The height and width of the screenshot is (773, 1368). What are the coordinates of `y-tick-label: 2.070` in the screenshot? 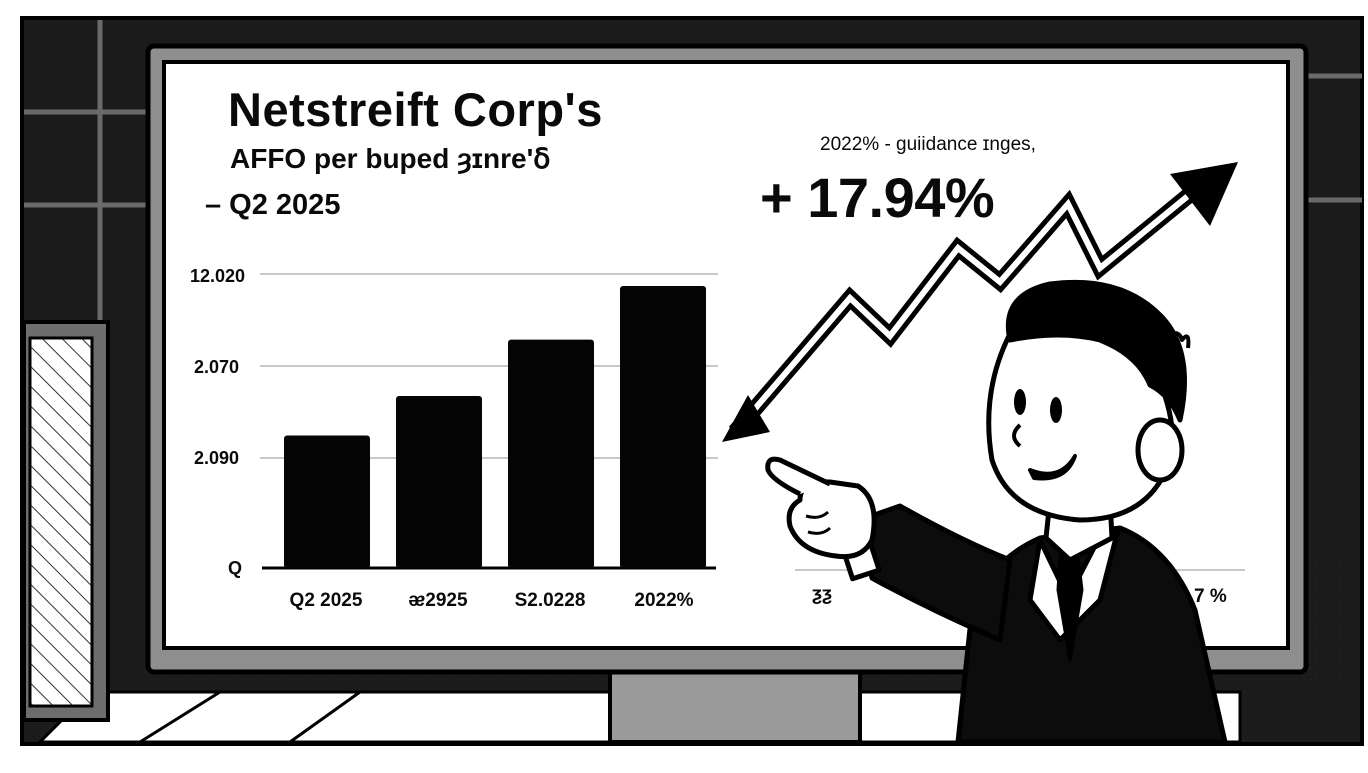 It's located at (217, 367).